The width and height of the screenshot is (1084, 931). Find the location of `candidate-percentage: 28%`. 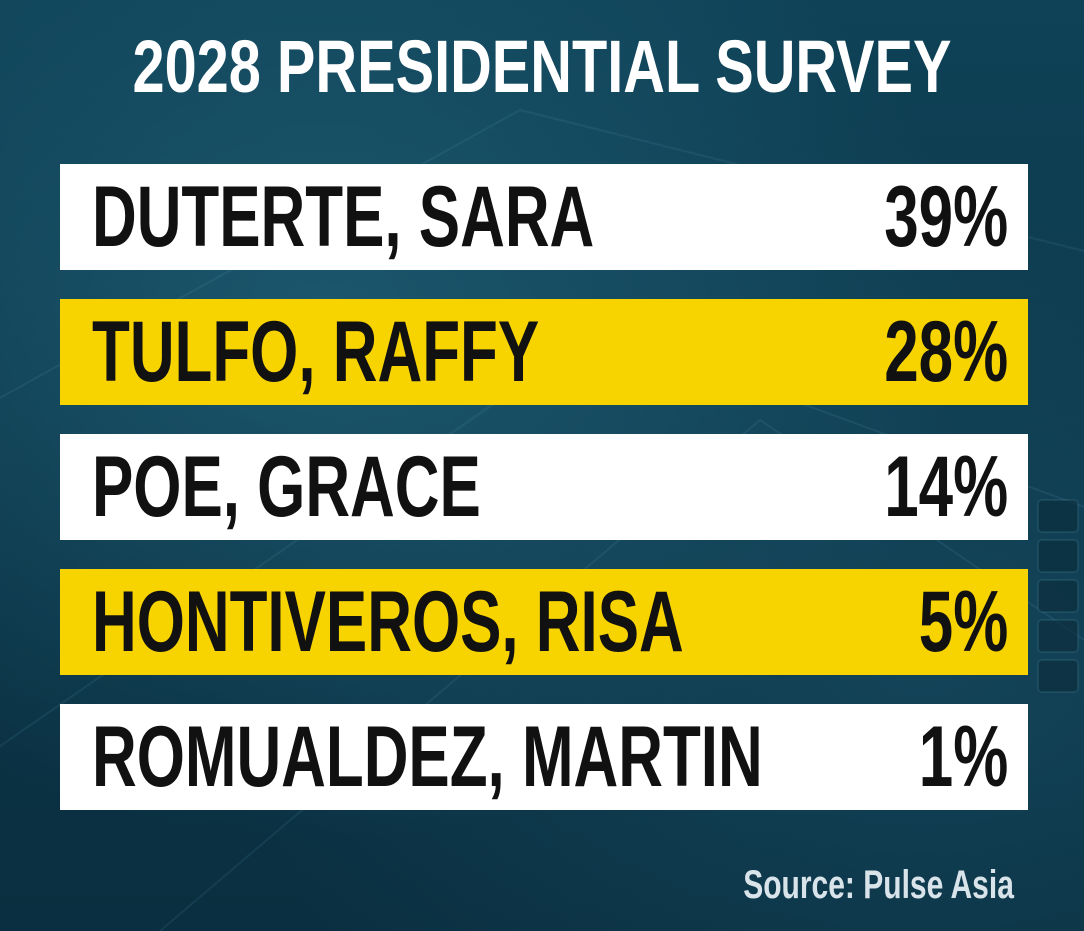

candidate-percentage: 28% is located at coordinates (946, 352).